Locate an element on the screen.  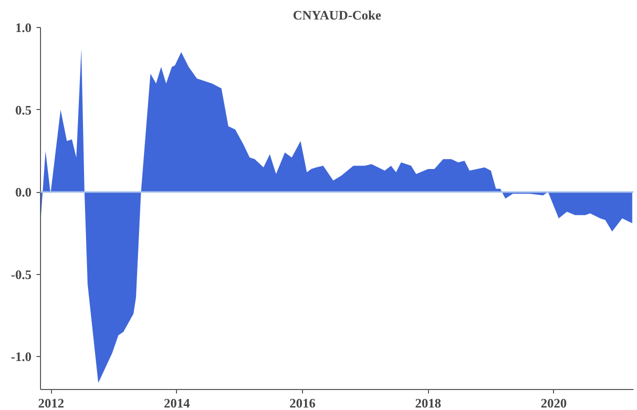
x-tick-label: 2012 is located at coordinates (51, 403).